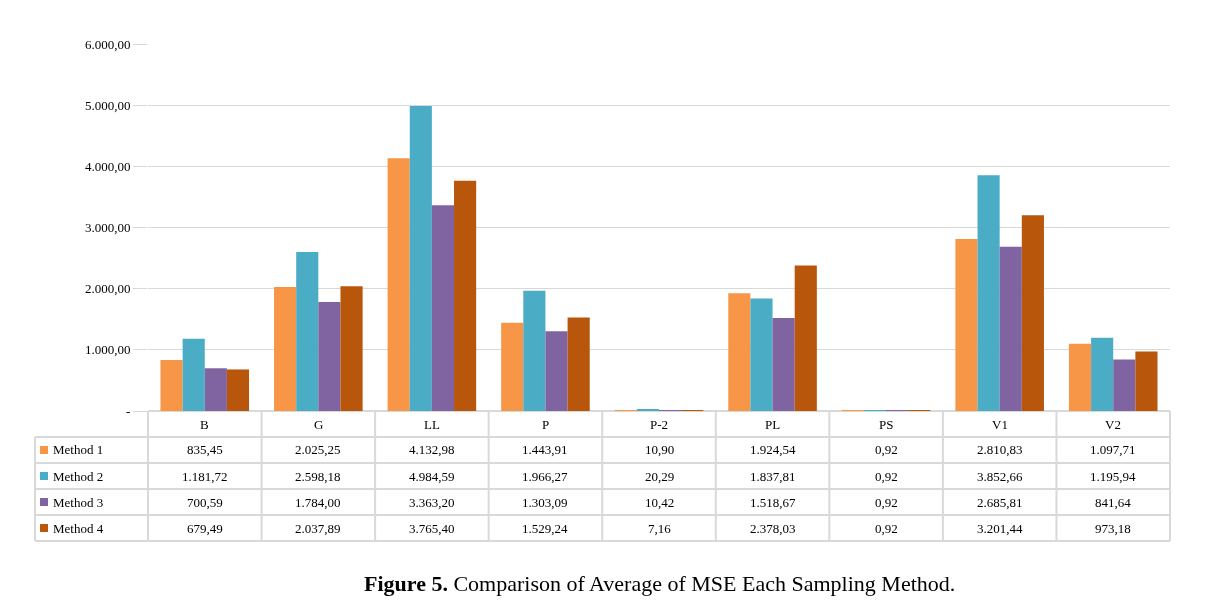 Image resolution: width=1212 pixels, height=601 pixels. Describe the element at coordinates (318, 502) in the screenshot. I see `data-label: 1.784,00` at that location.